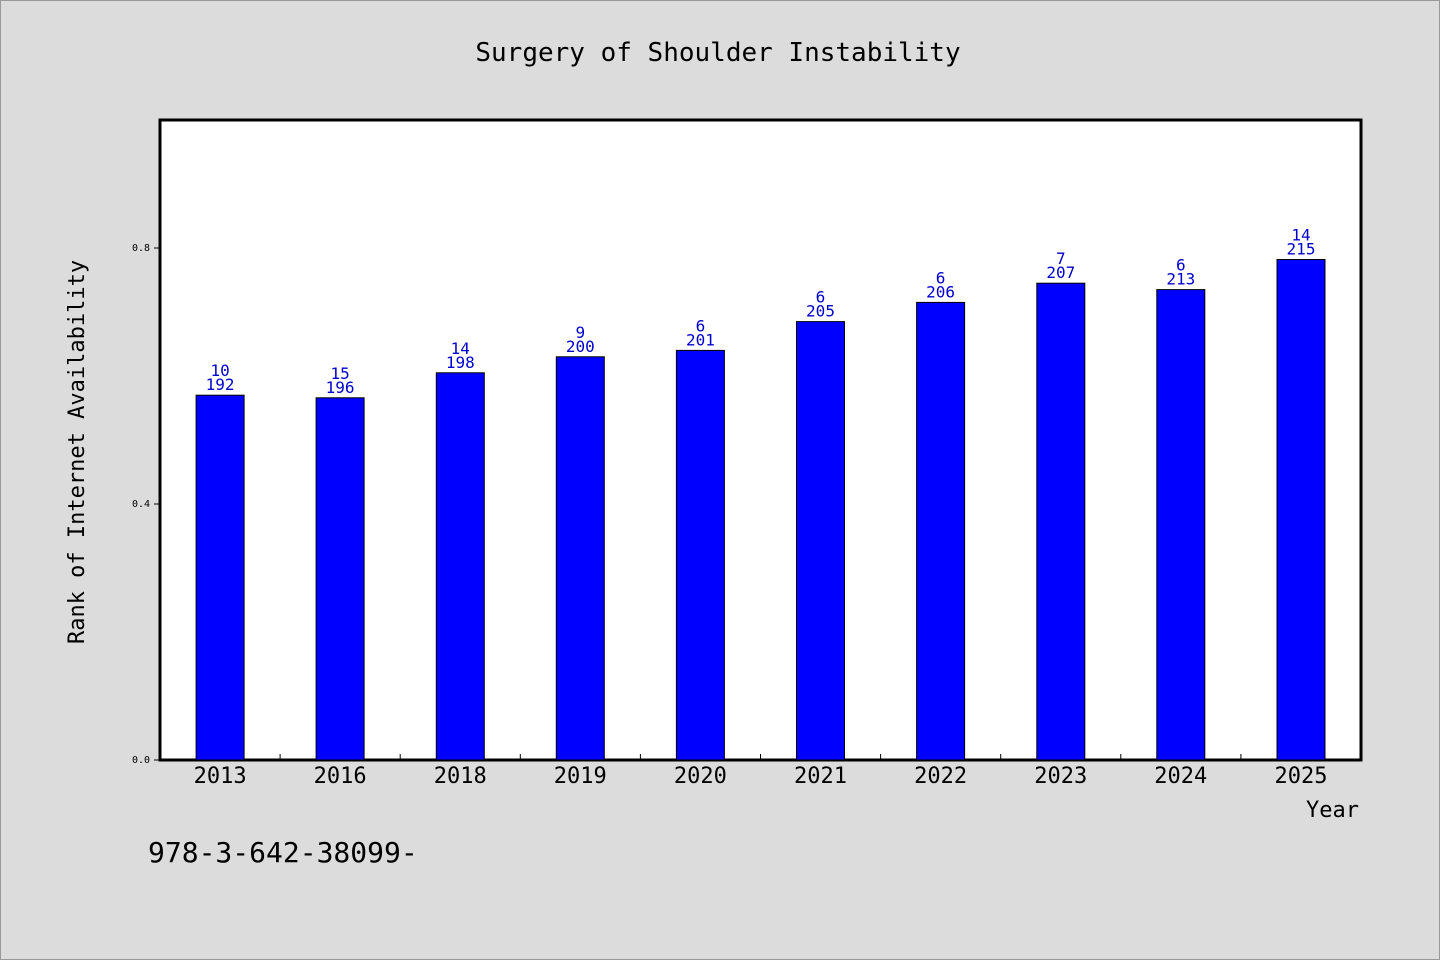 This screenshot has width=1440, height=960. What do you see at coordinates (219, 370) in the screenshot?
I see `bar-label-count: 10` at bounding box center [219, 370].